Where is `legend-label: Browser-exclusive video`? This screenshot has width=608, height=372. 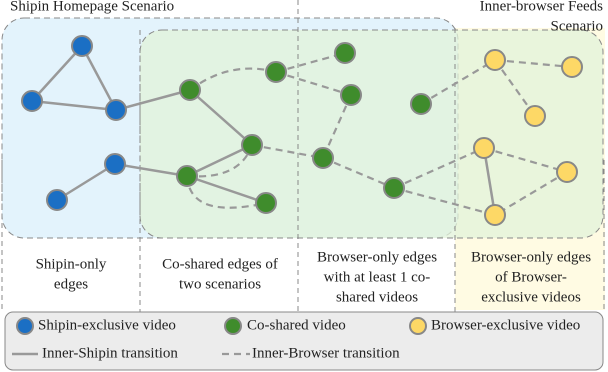 legend-label: Browser-exclusive video is located at coordinates (505, 325).